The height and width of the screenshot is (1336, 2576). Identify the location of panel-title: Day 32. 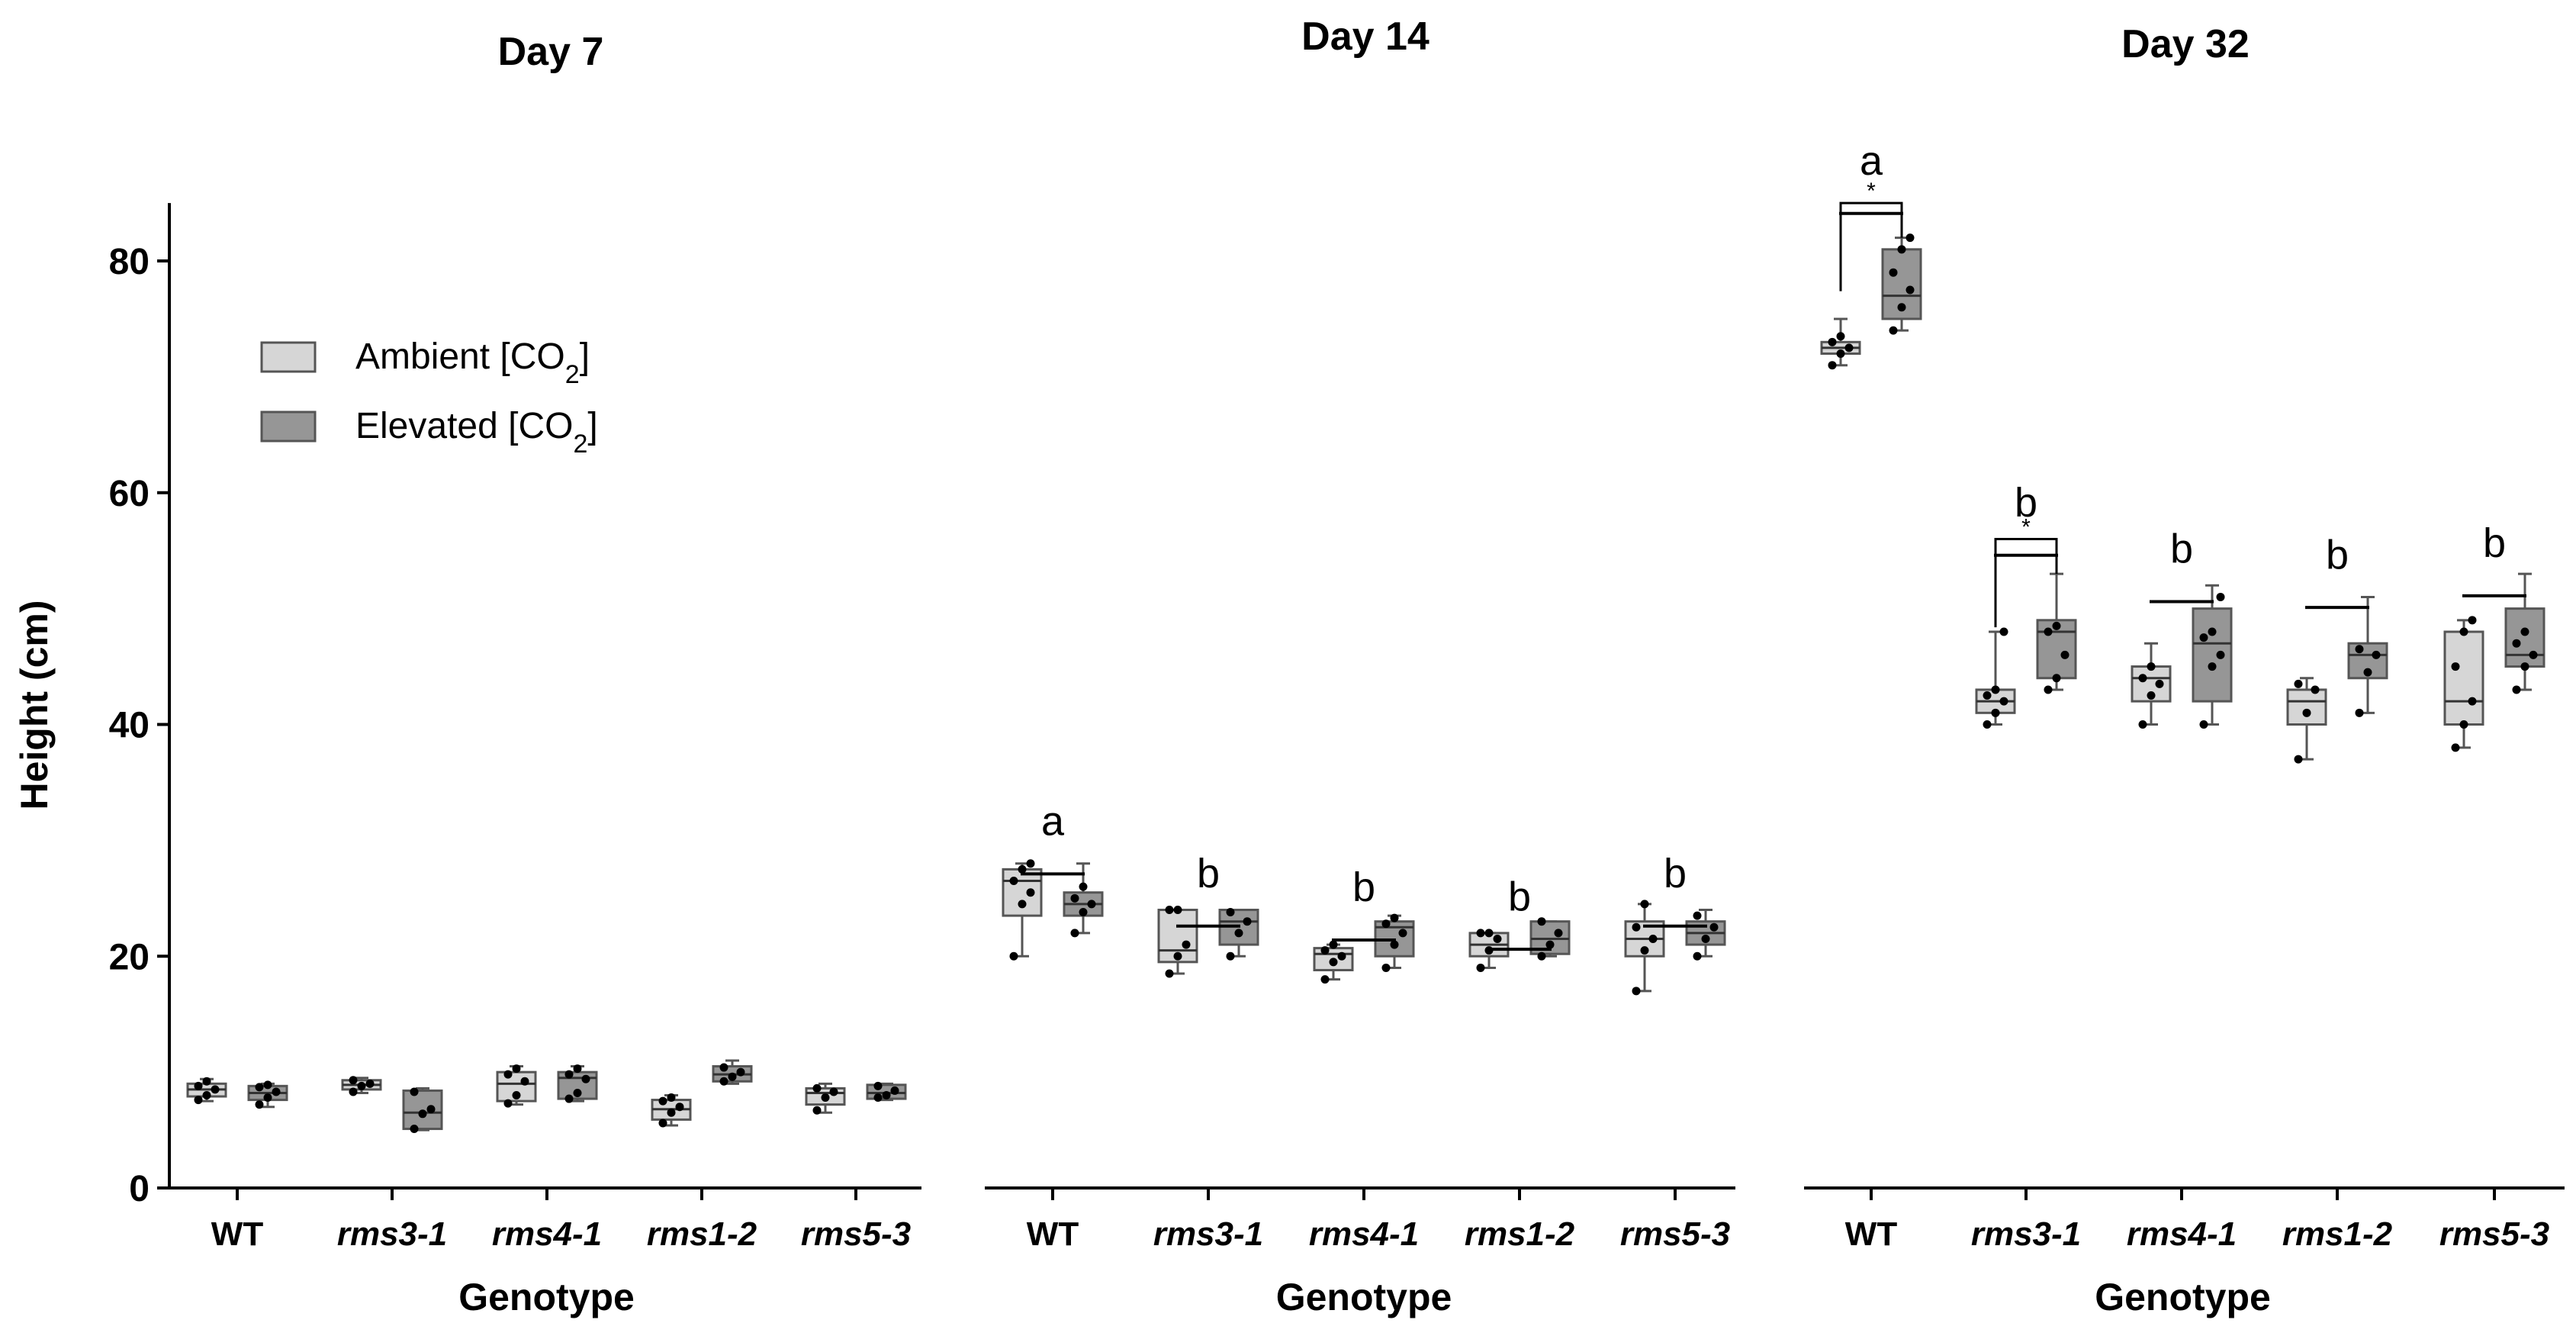
(2185, 44).